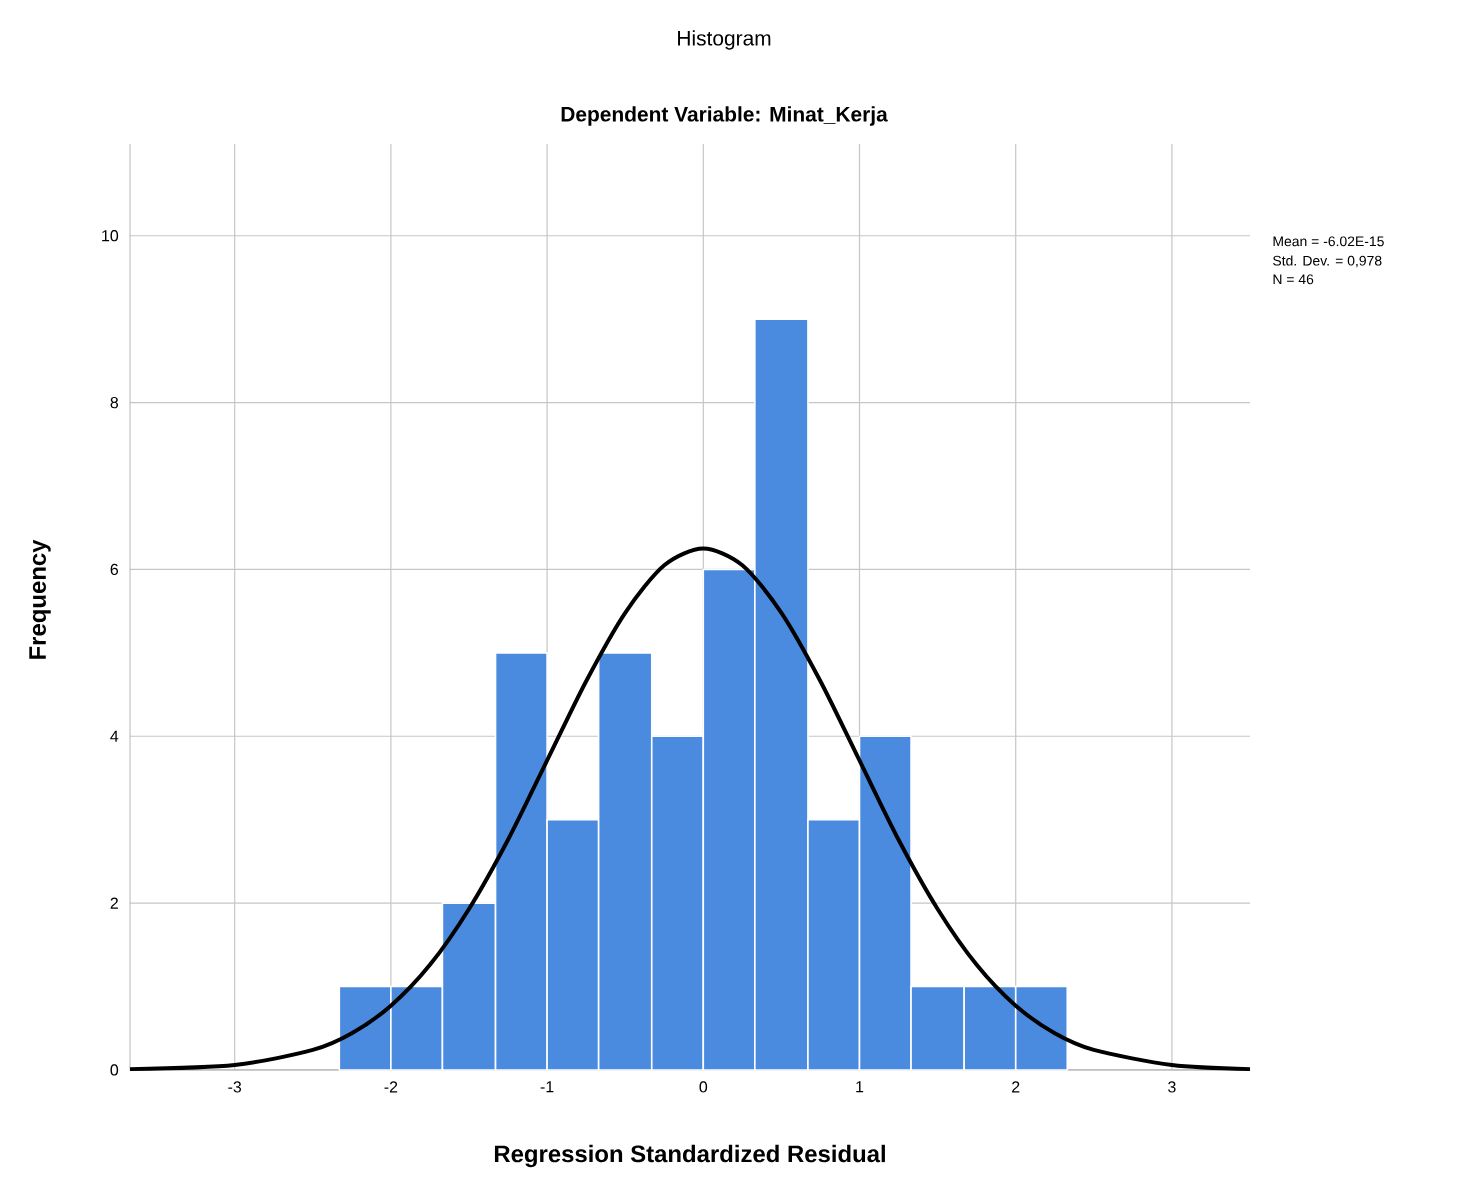 Image resolution: width=1478 pixels, height=1200 pixels. What do you see at coordinates (40, 599) in the screenshot?
I see `y-axis-title: Frequency` at bounding box center [40, 599].